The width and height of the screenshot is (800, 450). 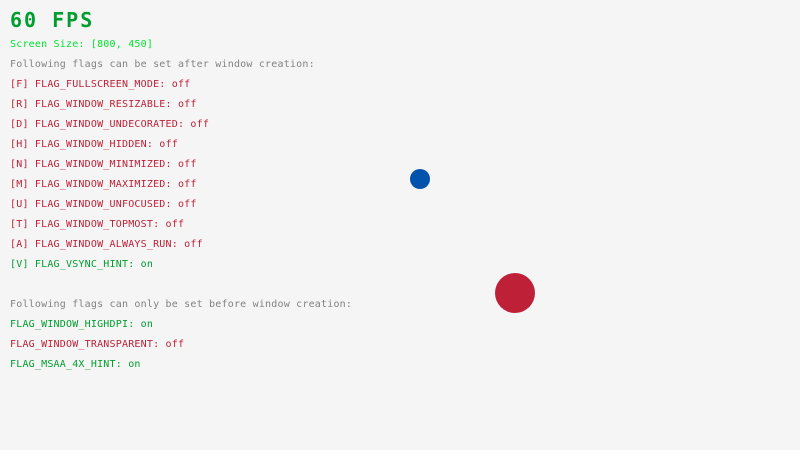 What do you see at coordinates (97, 344) in the screenshot?
I see `flag-status: FLAG_WINDOW_TRANSPARENT: off` at bounding box center [97, 344].